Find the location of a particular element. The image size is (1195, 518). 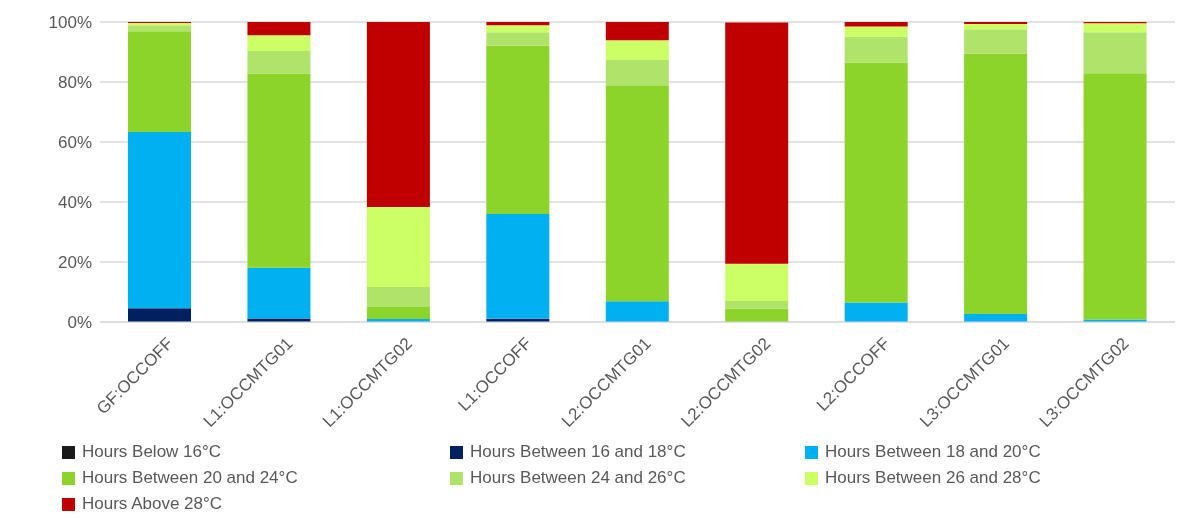

y-tick-label: 0% is located at coordinates (79, 323).